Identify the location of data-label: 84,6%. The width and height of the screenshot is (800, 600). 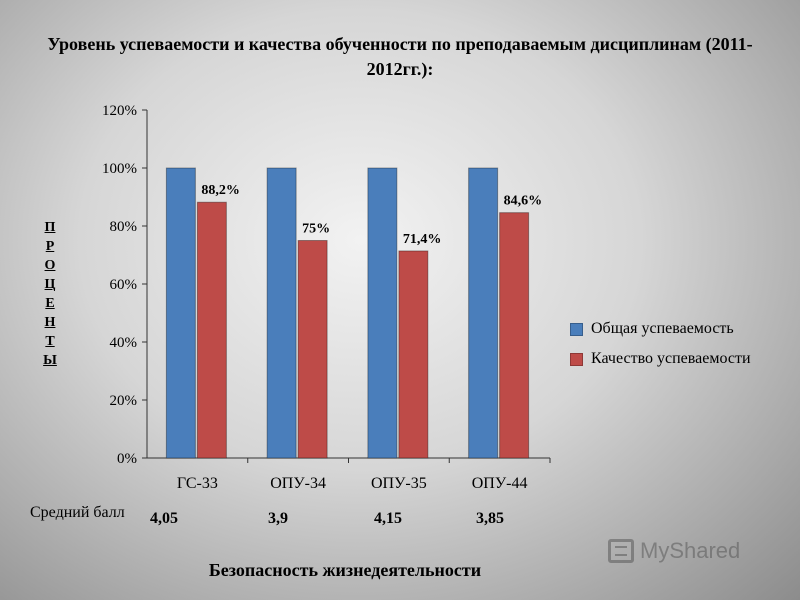
(523, 201).